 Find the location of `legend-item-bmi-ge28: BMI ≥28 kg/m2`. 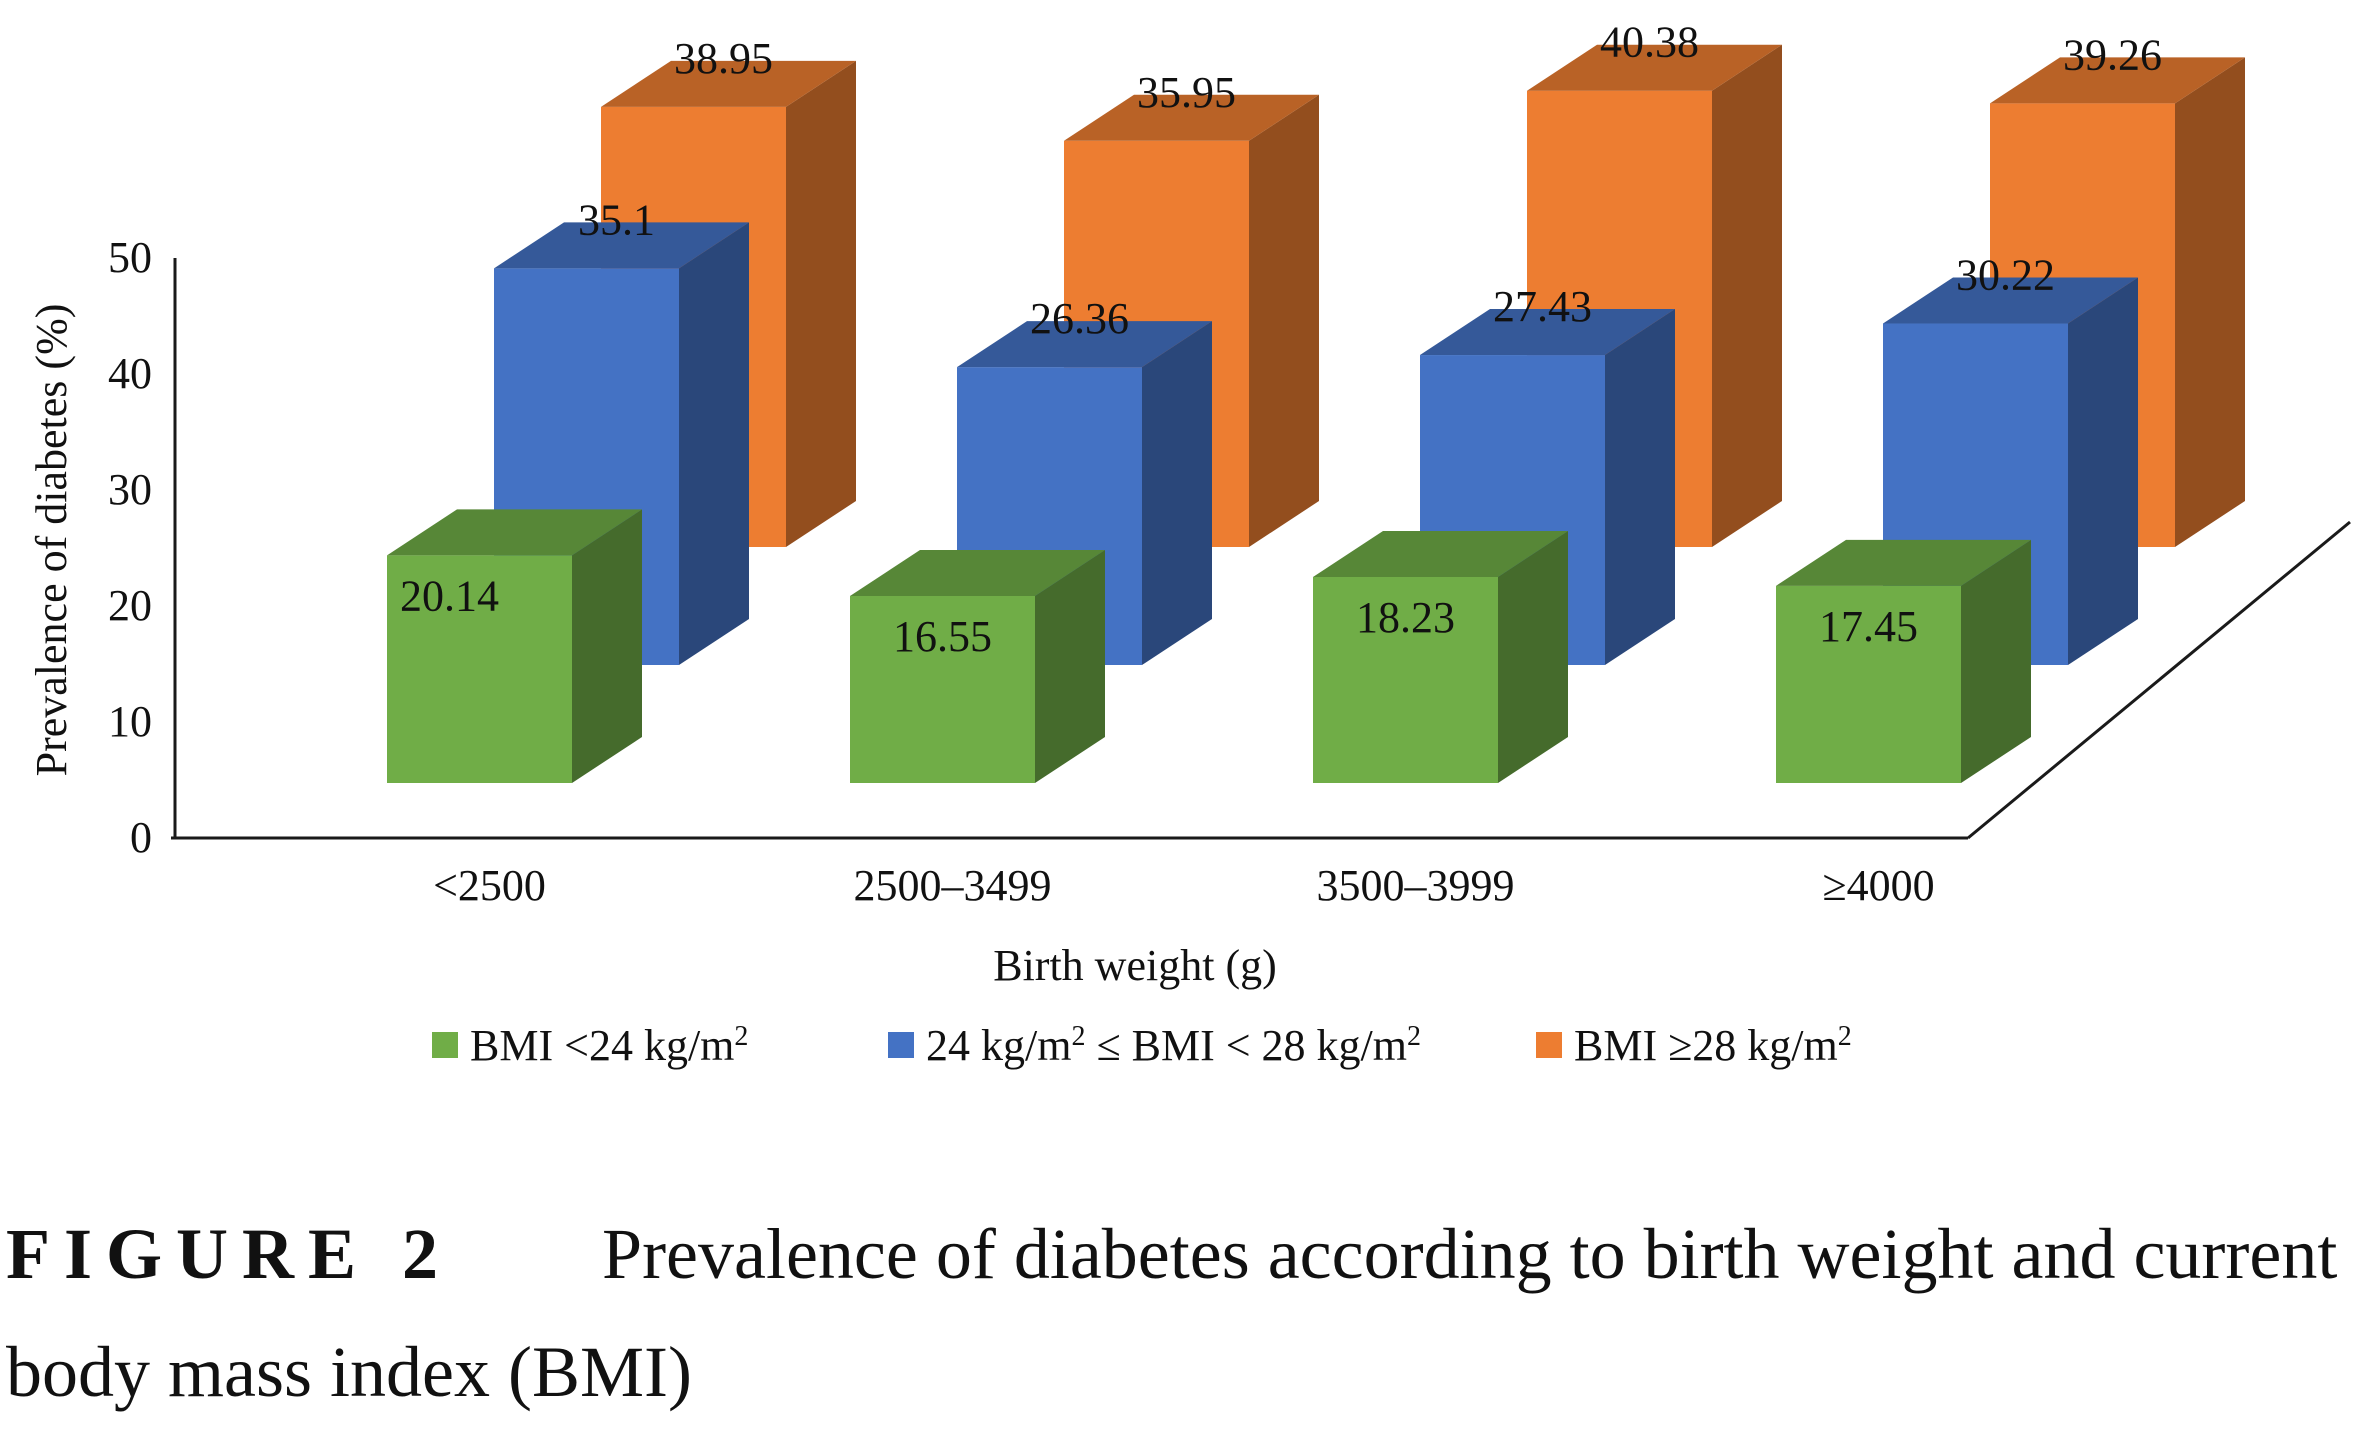

legend-item-bmi-ge28: BMI ≥28 kg/m2 is located at coordinates (1694, 1046).